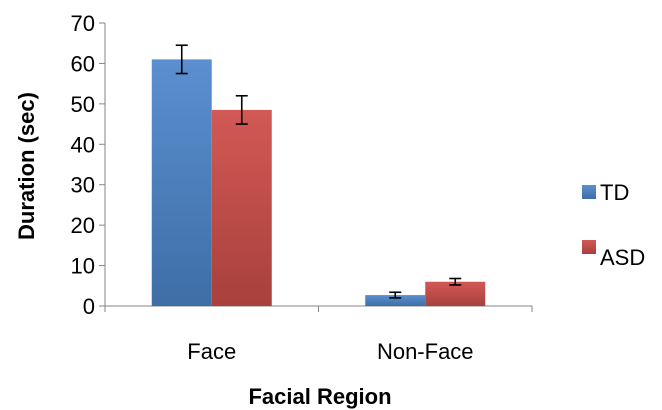 Image resolution: width=662 pixels, height=410 pixels. What do you see at coordinates (425, 351) in the screenshot?
I see `x-tick-label-non-face: Non-Face` at bounding box center [425, 351].